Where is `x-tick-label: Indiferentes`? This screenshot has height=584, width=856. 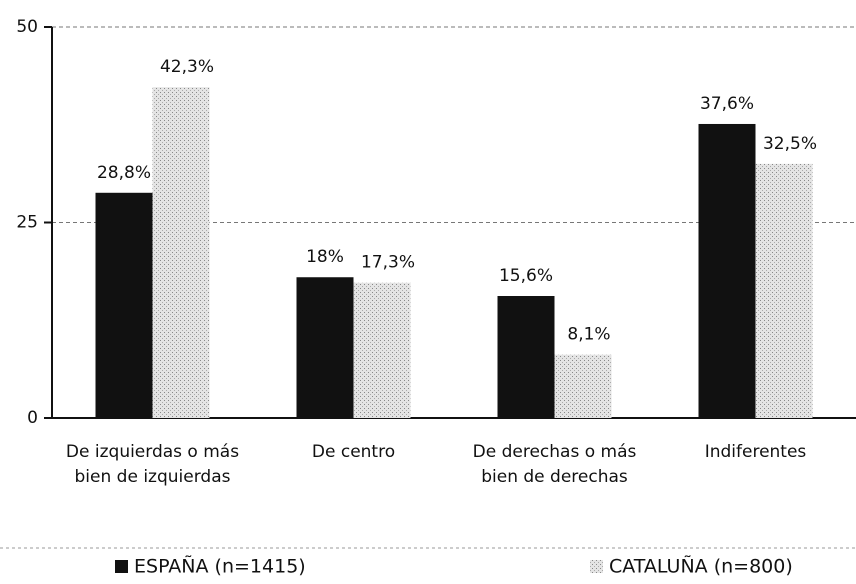
x-tick-label: Indiferentes is located at coordinates (755, 452).